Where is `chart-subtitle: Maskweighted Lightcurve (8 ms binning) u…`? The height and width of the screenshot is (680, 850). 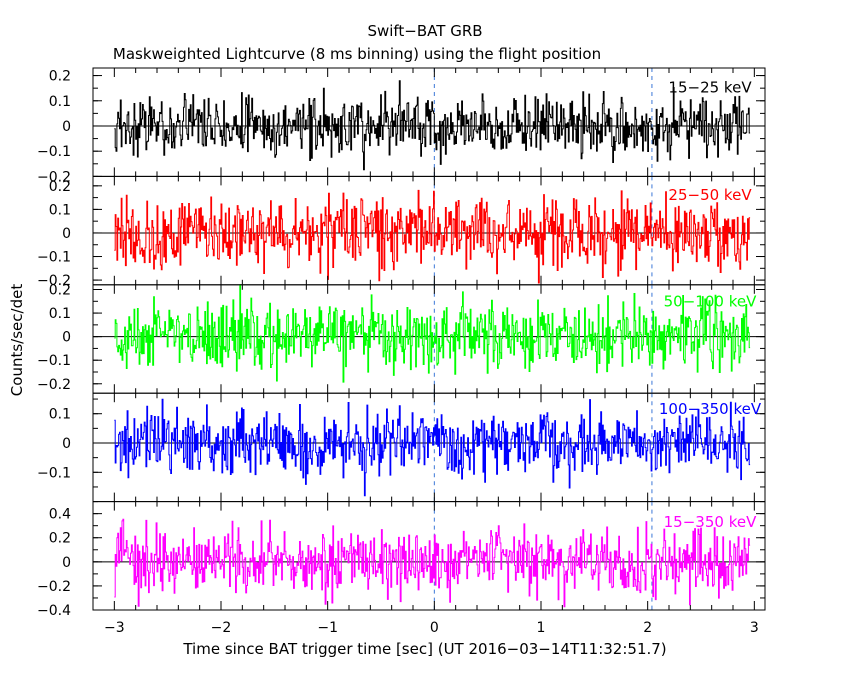 chart-subtitle: Maskweighted Lightcurve (8 ms binning) u… is located at coordinates (357, 54).